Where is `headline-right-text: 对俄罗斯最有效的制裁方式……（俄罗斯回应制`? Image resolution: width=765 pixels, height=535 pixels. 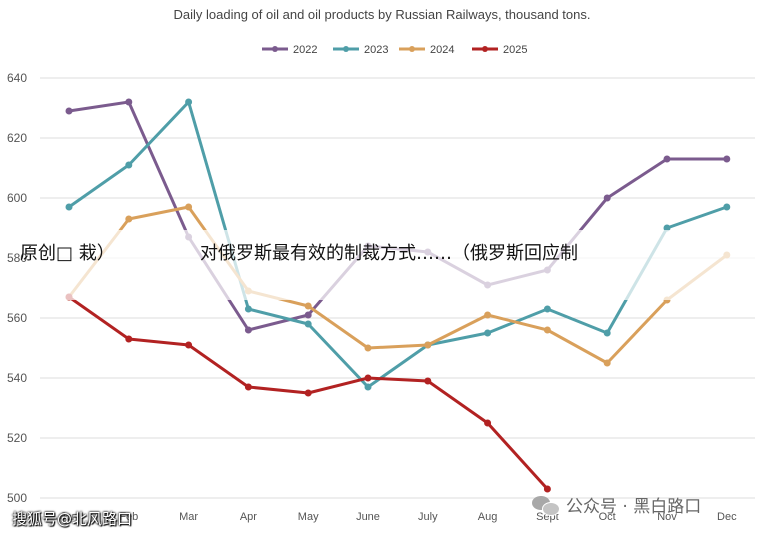 headline-right-text: 对俄罗斯最有效的制裁方式……（俄罗斯回应制 is located at coordinates (389, 253).